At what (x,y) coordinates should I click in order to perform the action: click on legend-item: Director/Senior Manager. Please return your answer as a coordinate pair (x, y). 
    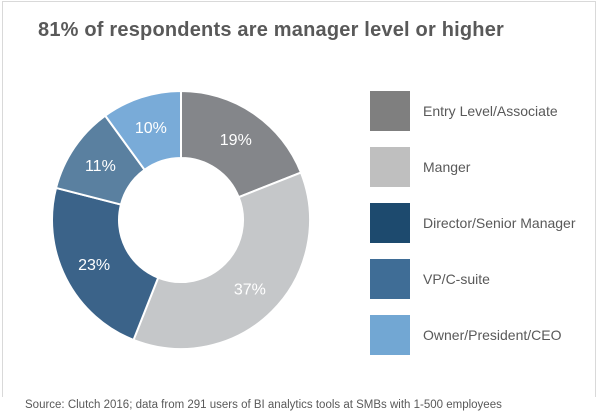
    Looking at the image, I should click on (473, 223).